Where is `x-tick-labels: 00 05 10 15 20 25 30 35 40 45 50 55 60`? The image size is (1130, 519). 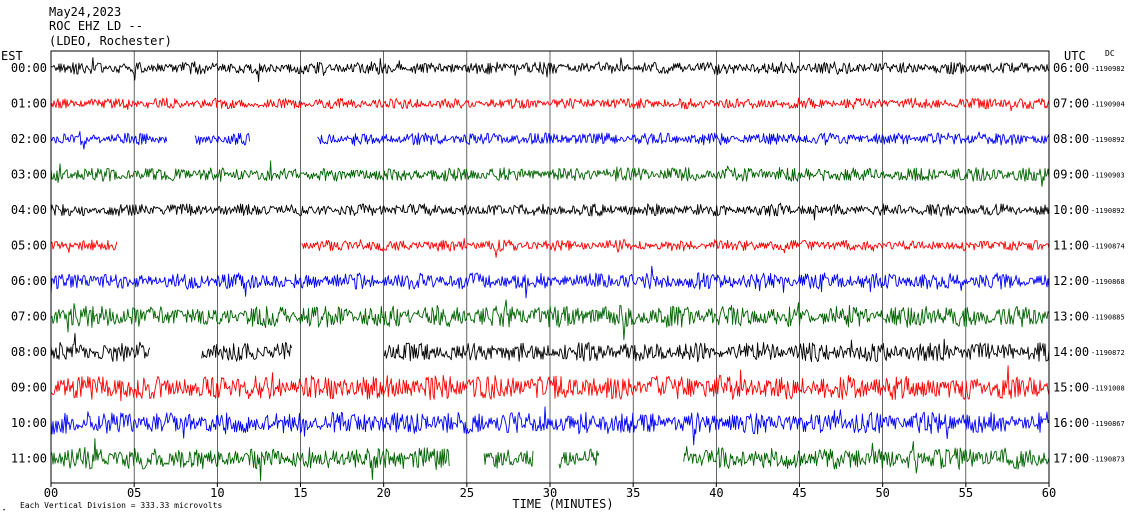
x-tick-labels: 00 05 10 15 20 25 30 35 40 45 50 55 60 is located at coordinates (550, 493).